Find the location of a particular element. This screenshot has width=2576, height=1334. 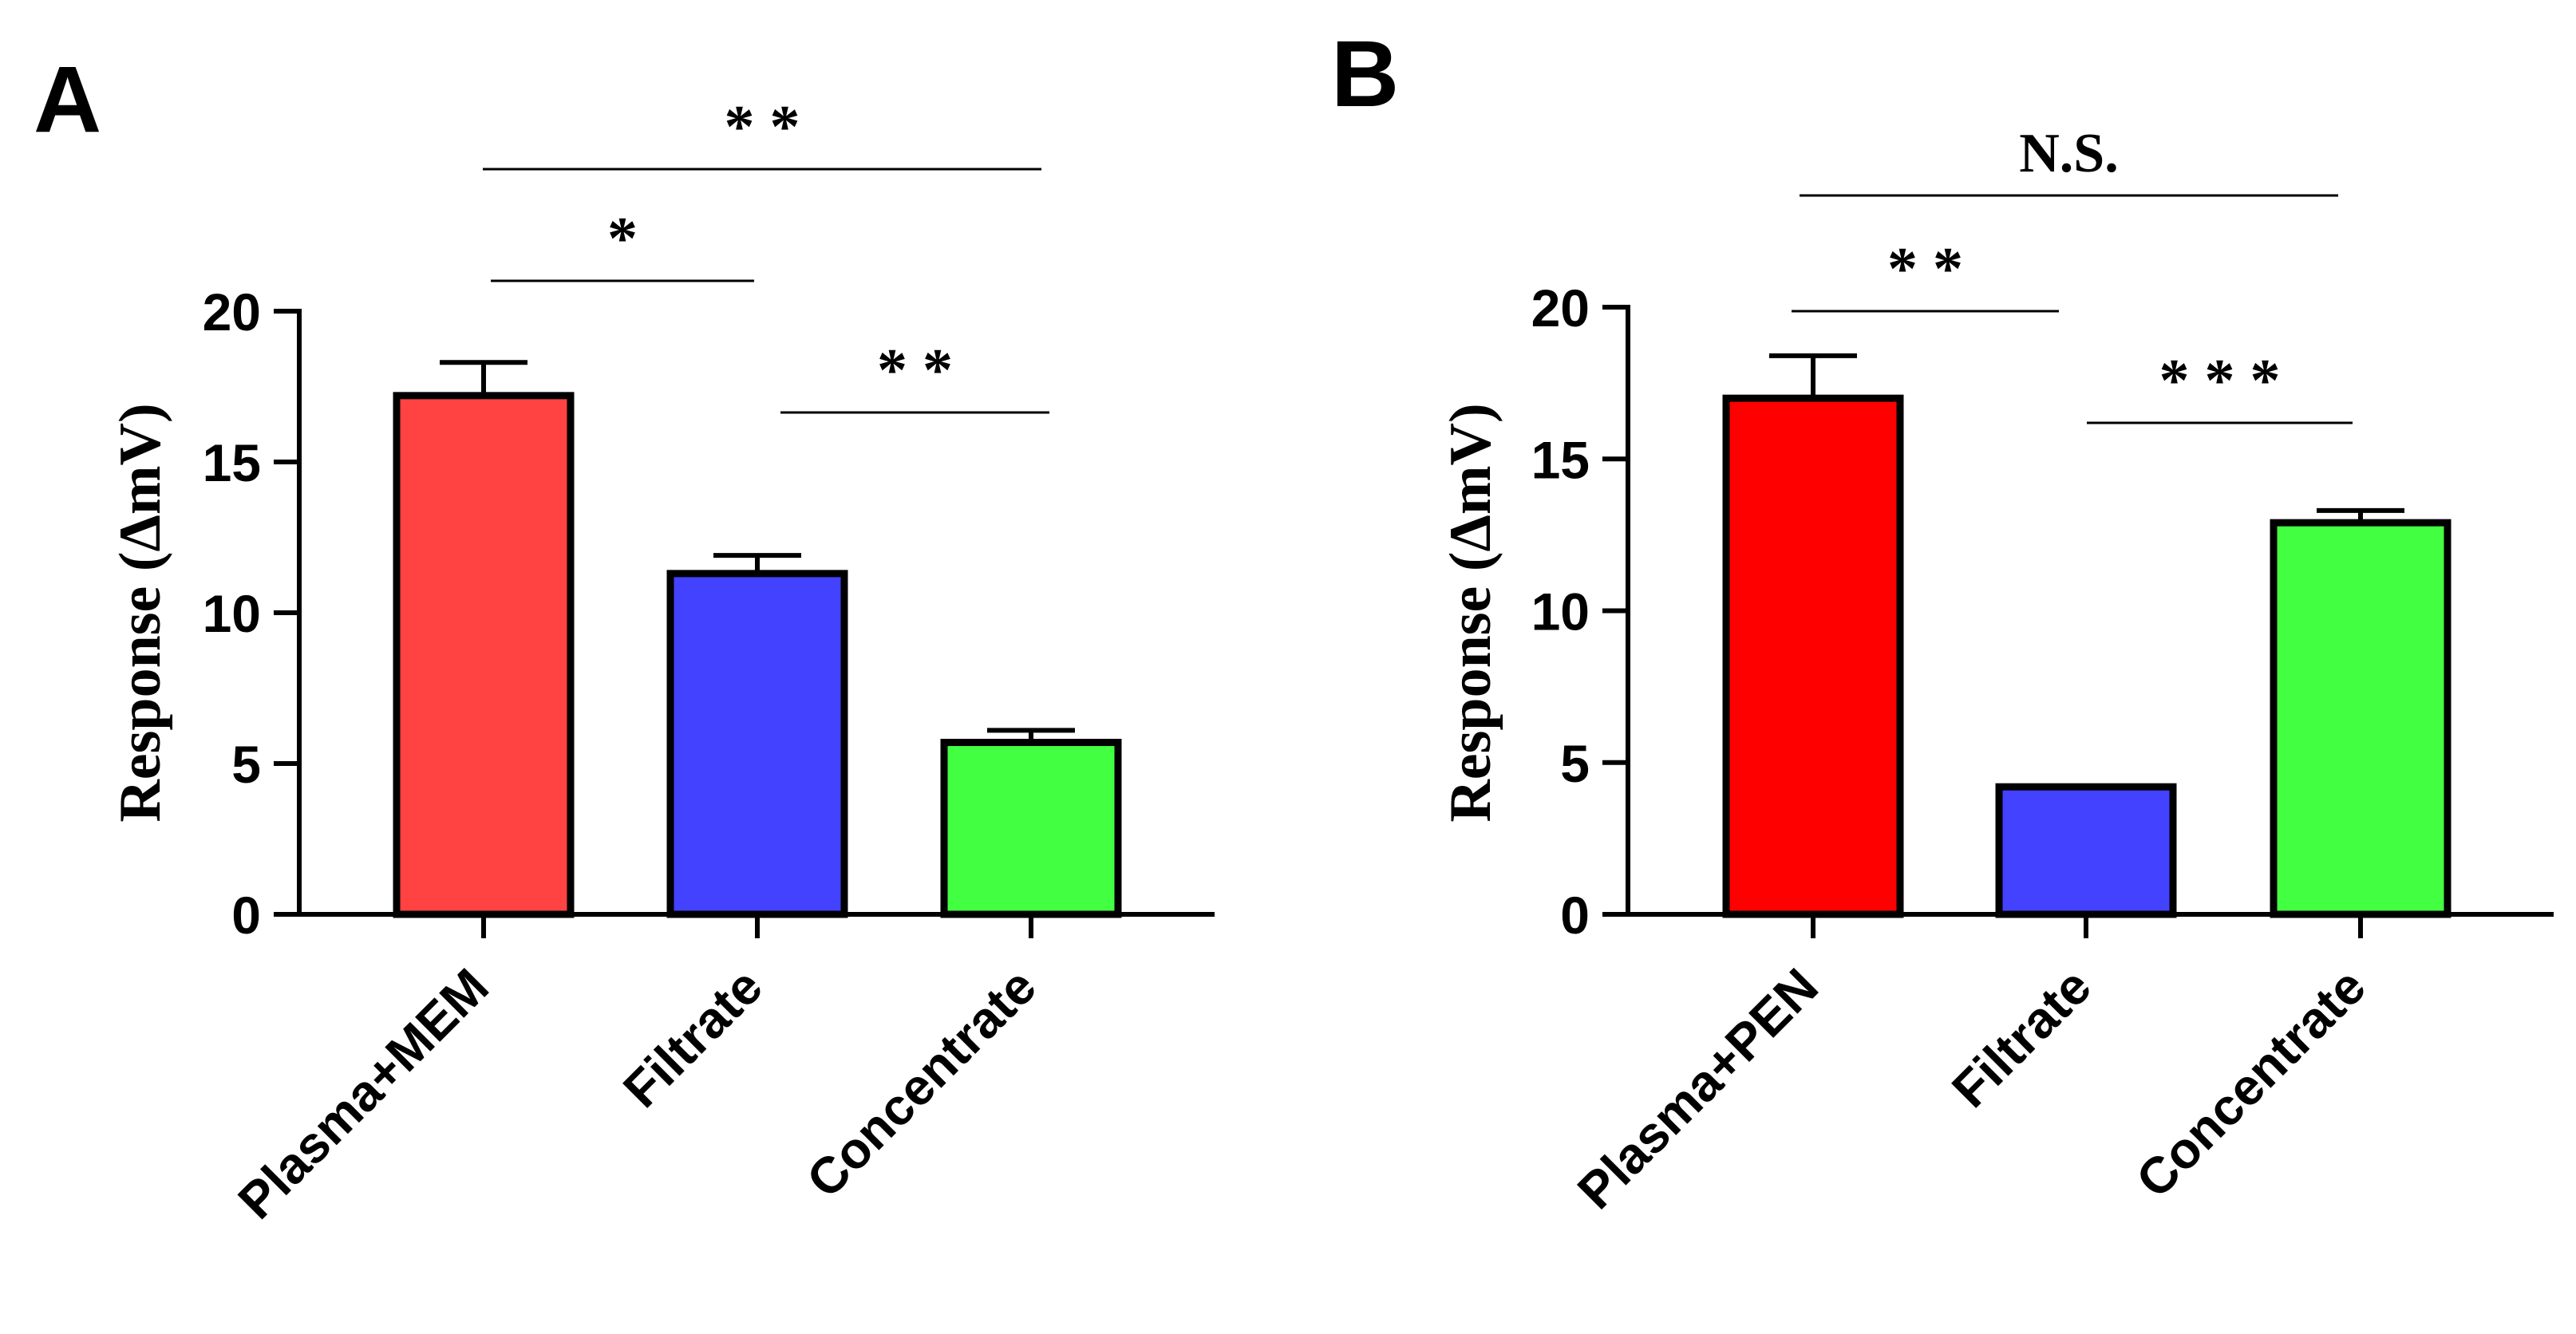

significance-label-3: * * is located at coordinates (762, 126).